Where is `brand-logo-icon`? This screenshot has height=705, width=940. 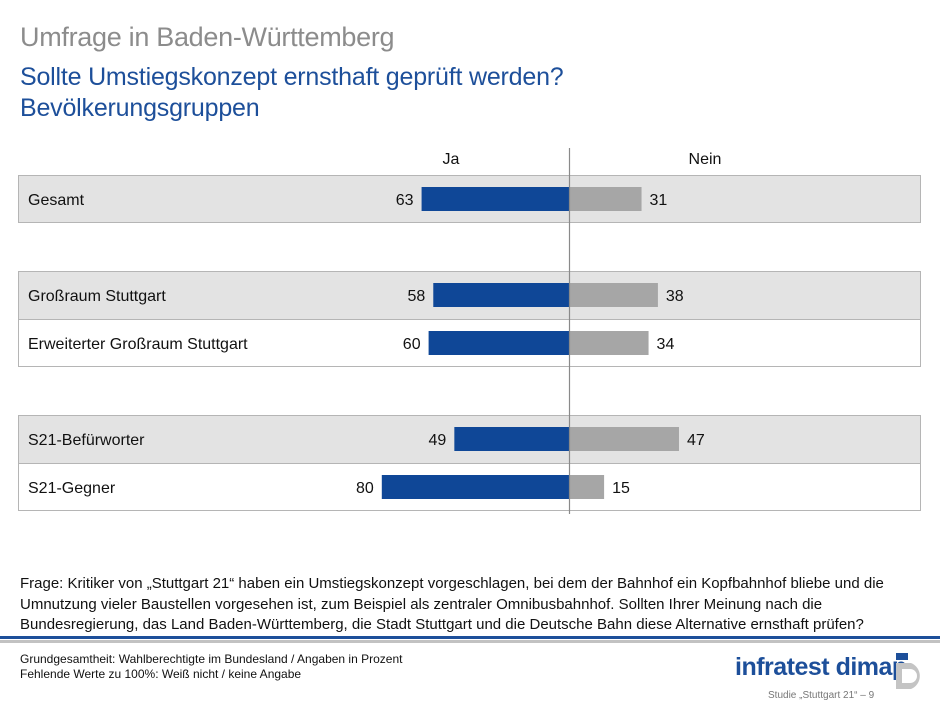 brand-logo-icon is located at coordinates (908, 671).